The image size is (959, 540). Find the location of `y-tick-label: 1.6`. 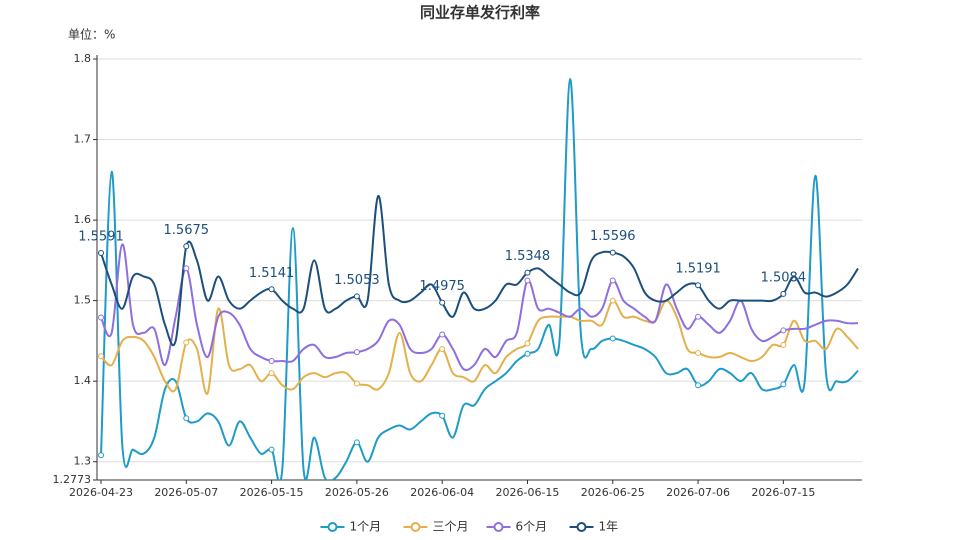

y-tick-label: 1.6 is located at coordinates (83, 219).